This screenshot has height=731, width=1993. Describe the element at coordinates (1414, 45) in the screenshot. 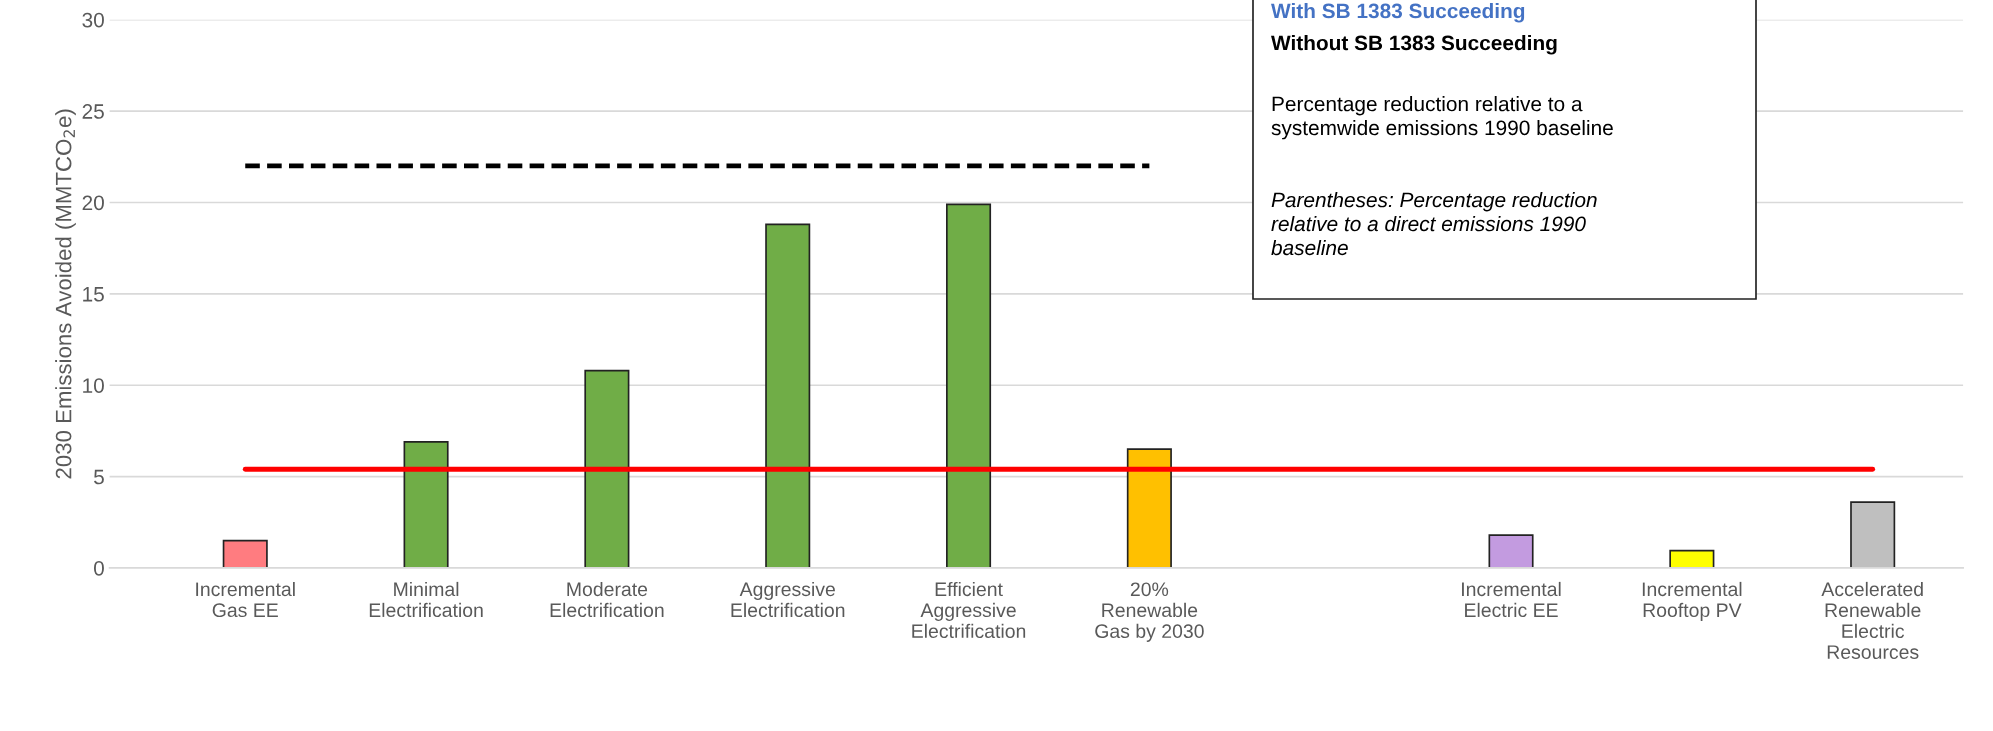

I see `annotation: Without SB 1383 Succeeding` at that location.